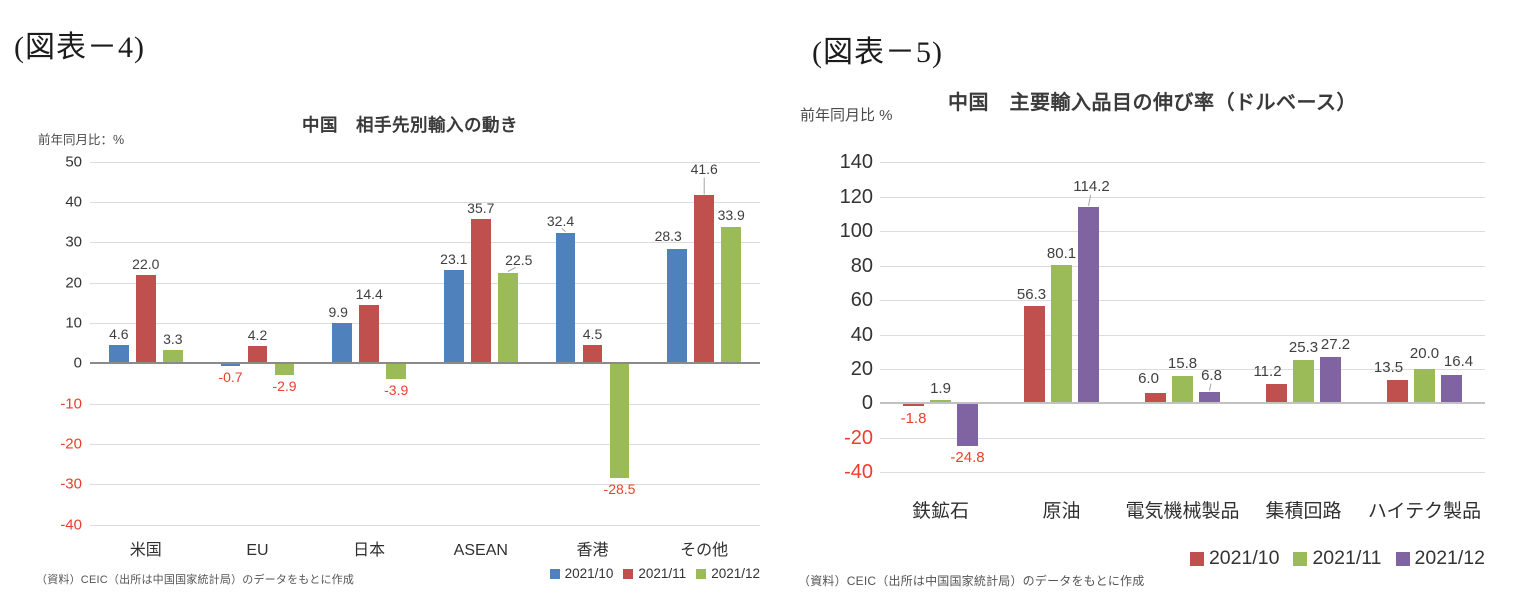 This screenshot has height=611, width=1513. What do you see at coordinates (338, 312) in the screenshot?
I see `bar-value-label: 9.9` at bounding box center [338, 312].